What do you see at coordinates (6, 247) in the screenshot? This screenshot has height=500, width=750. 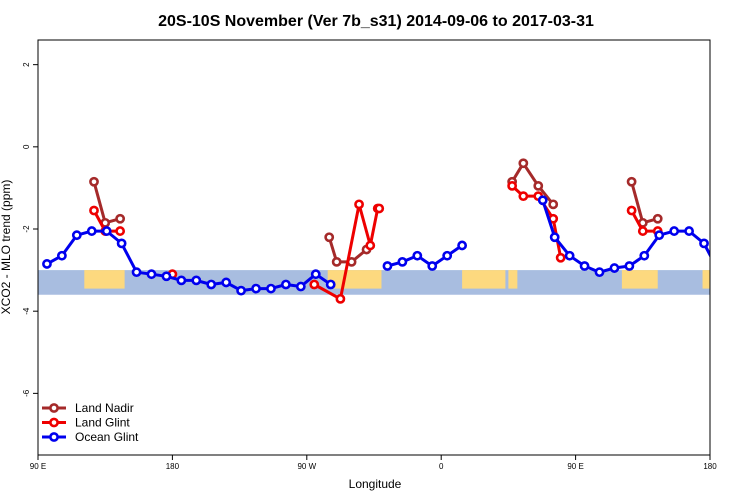 I see `y-axis-title: XCO2 - MLO trend (ppm)` at bounding box center [6, 247].